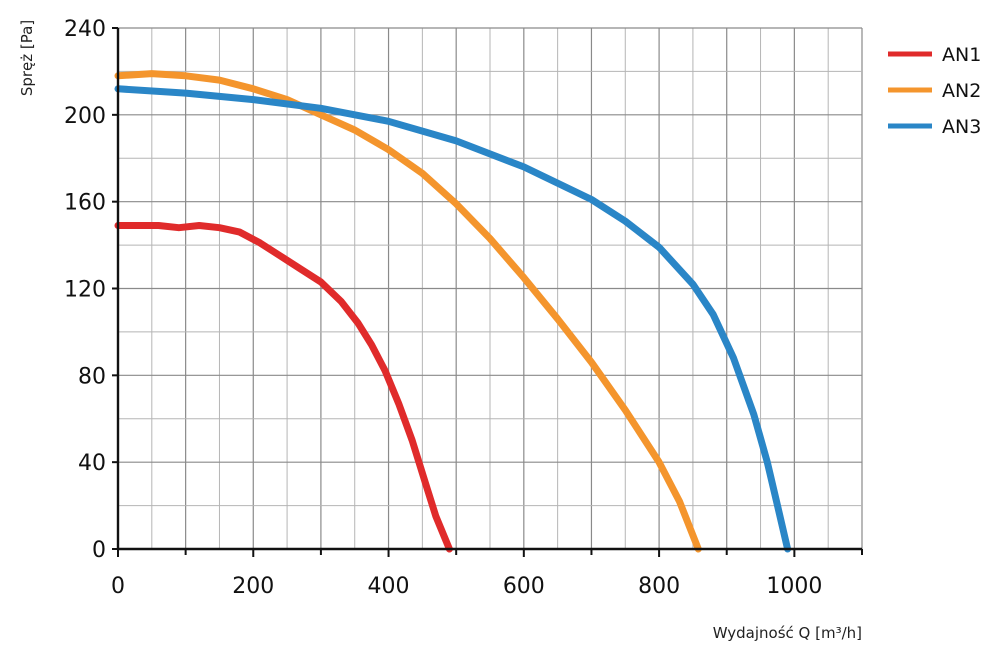  I want to click on x-tick-label: 200, so click(253, 586).